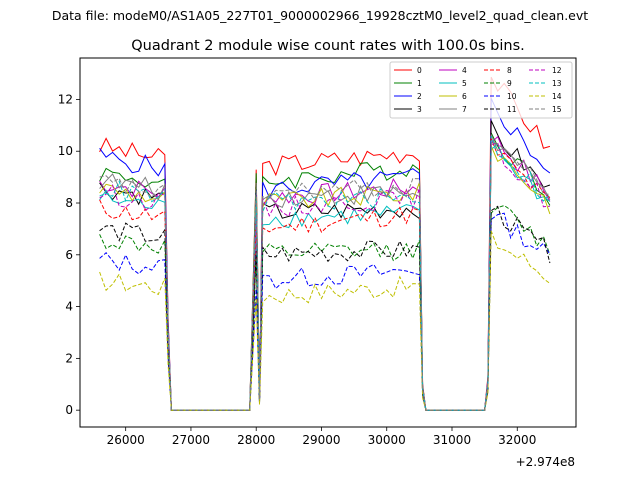 The width and height of the screenshot is (640, 480). I want to click on y-tick-label: 4, so click(69, 307).